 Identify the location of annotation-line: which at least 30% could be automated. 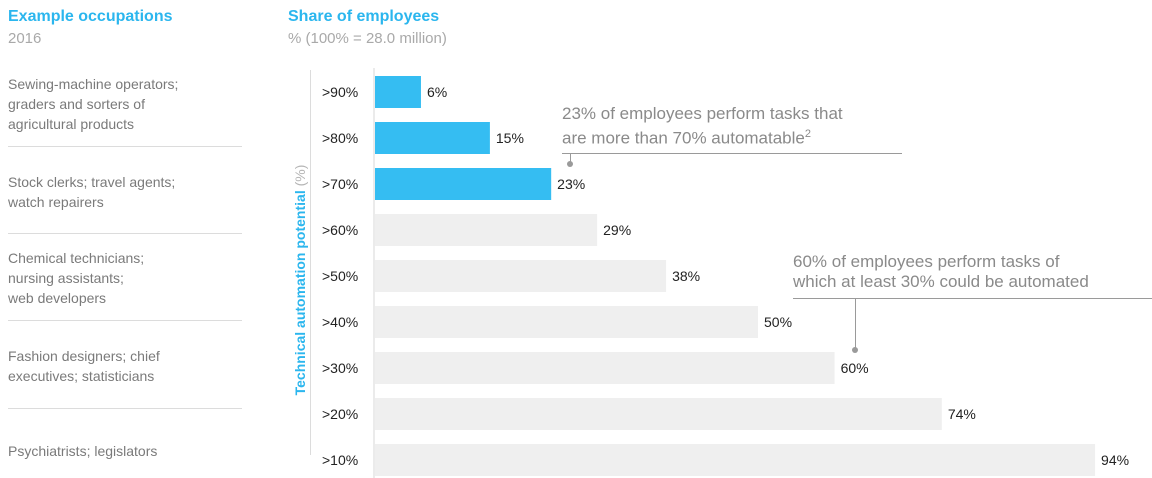
(941, 281).